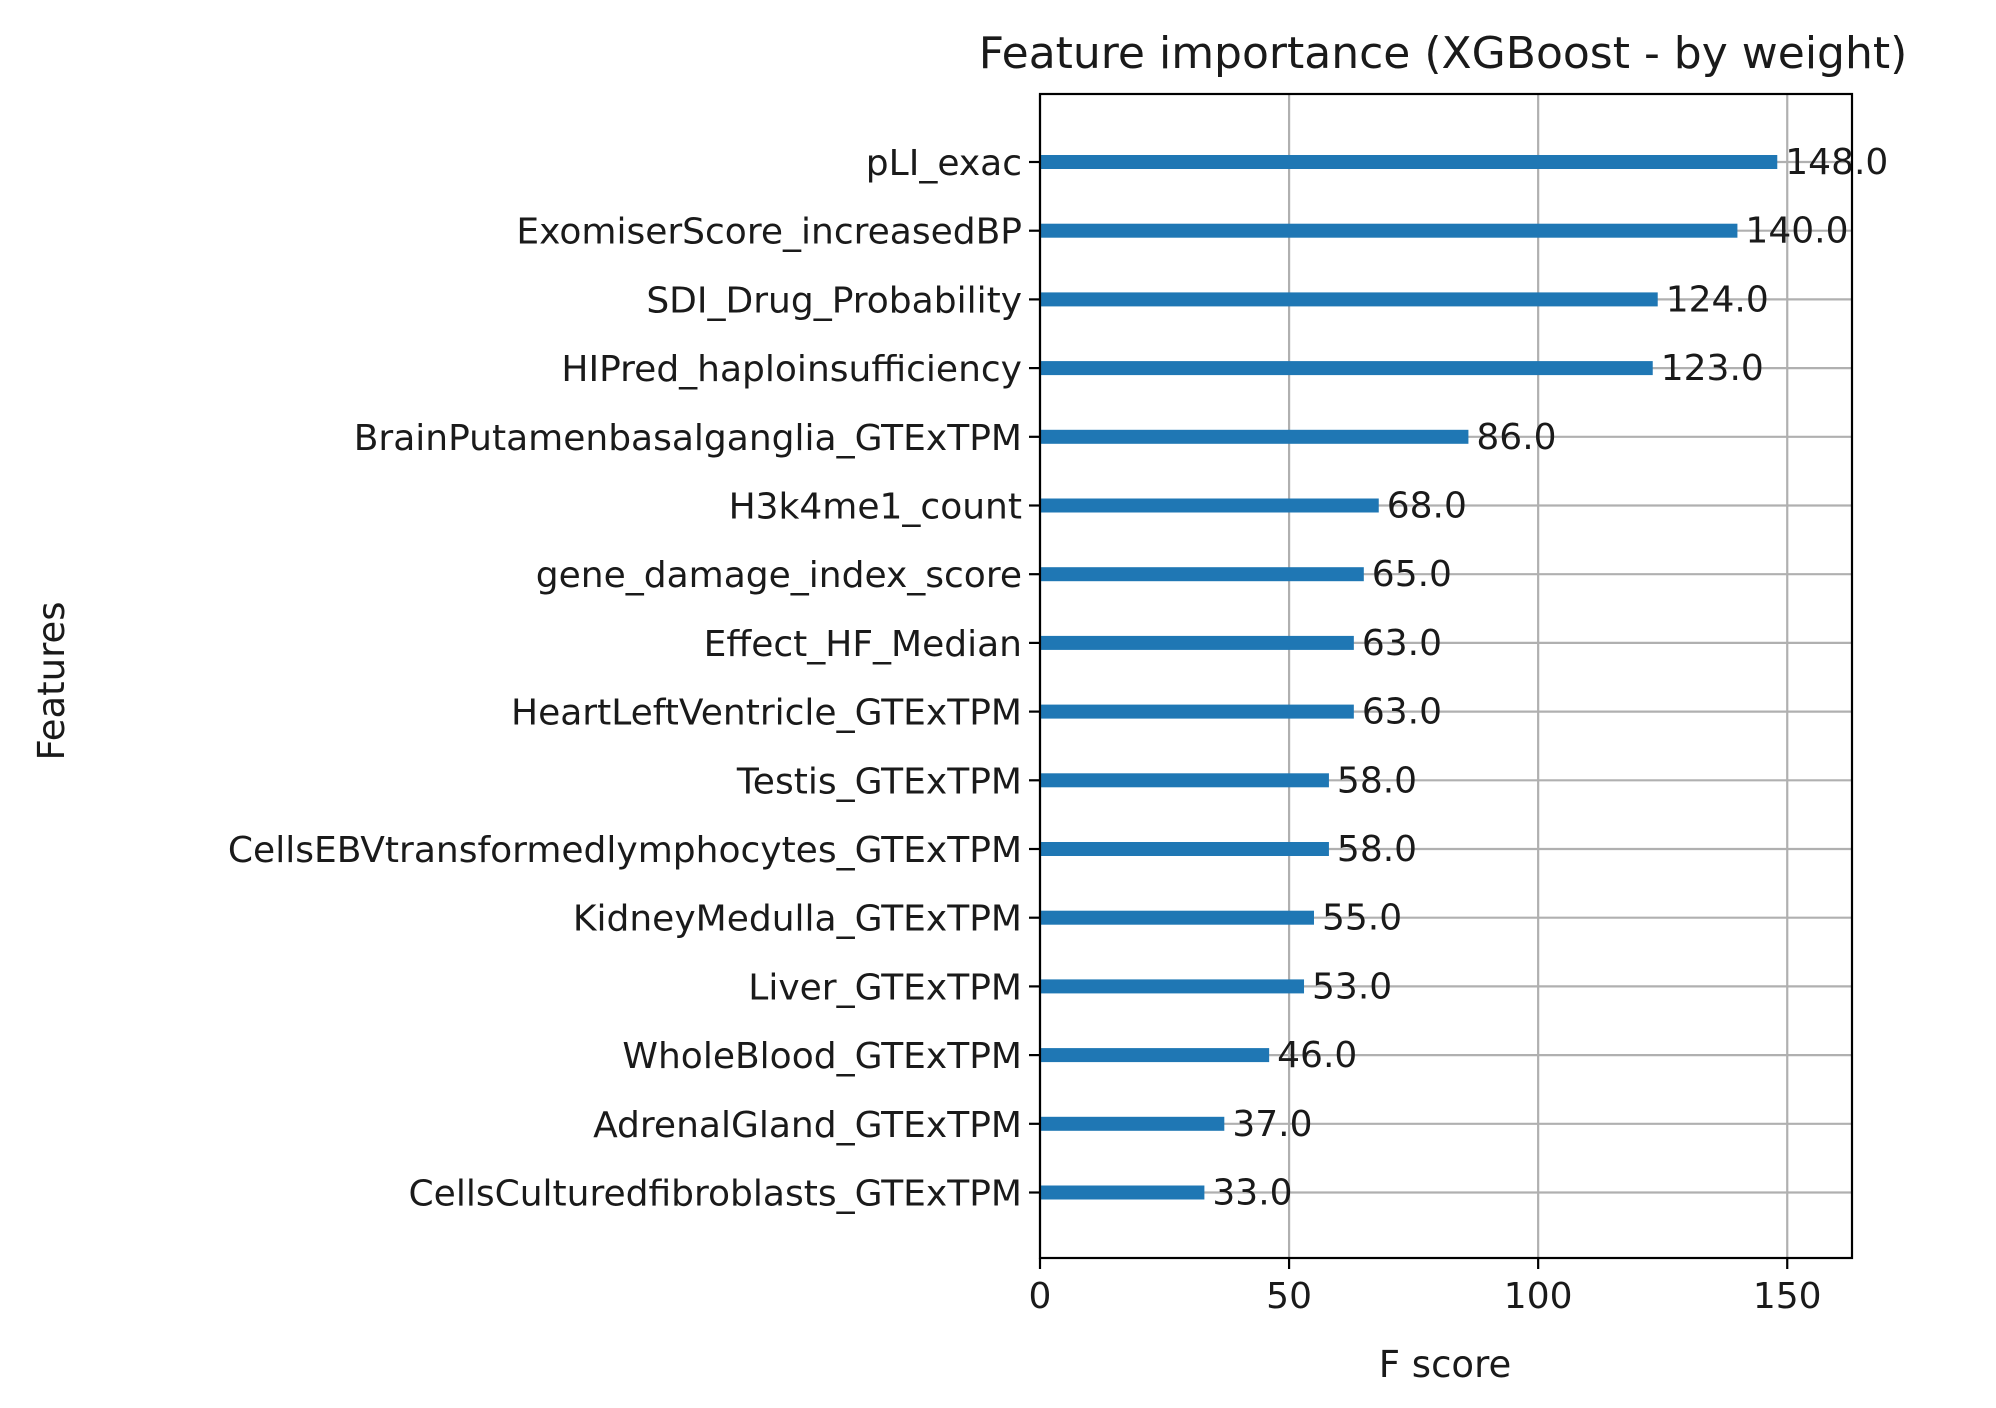  What do you see at coordinates (769, 232) in the screenshot?
I see `y-tick-label: ExomiserScore_increasedBP` at bounding box center [769, 232].